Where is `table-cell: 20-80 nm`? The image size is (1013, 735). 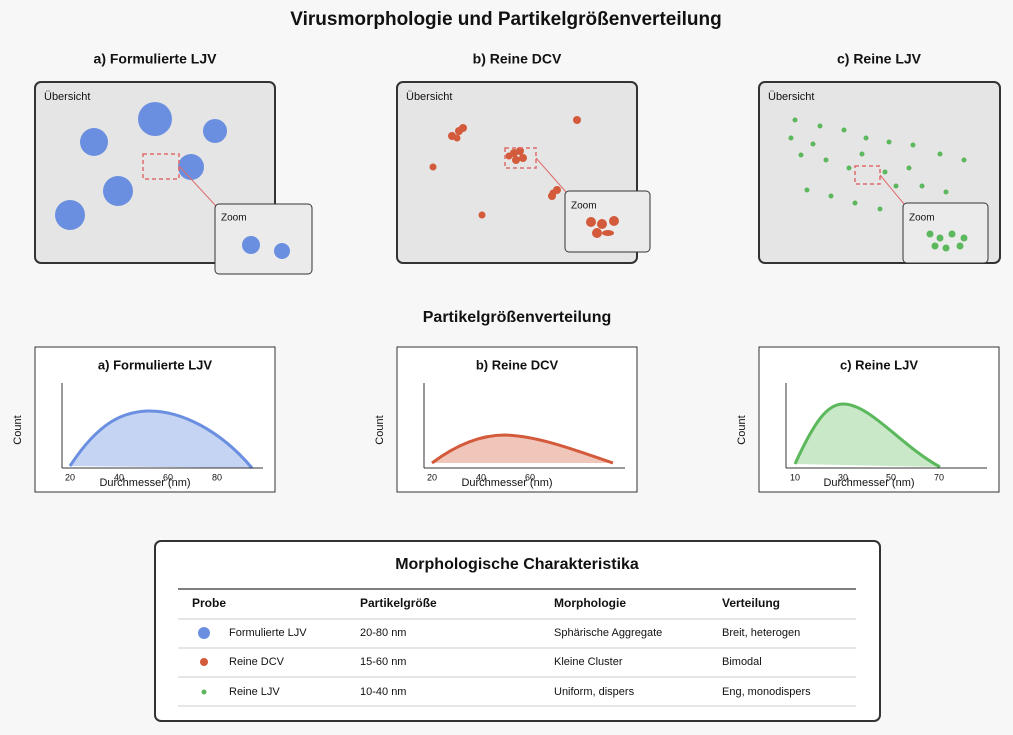
table-cell: 20-80 nm is located at coordinates (383, 633).